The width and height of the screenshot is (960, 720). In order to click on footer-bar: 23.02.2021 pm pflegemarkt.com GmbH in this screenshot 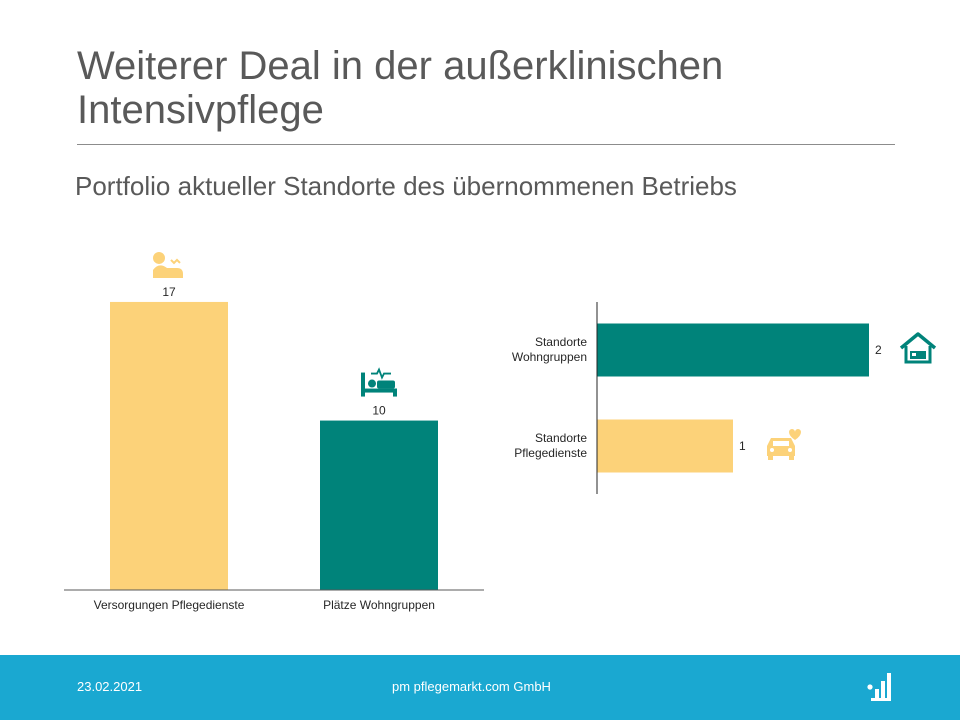, I will do `click(480, 687)`.